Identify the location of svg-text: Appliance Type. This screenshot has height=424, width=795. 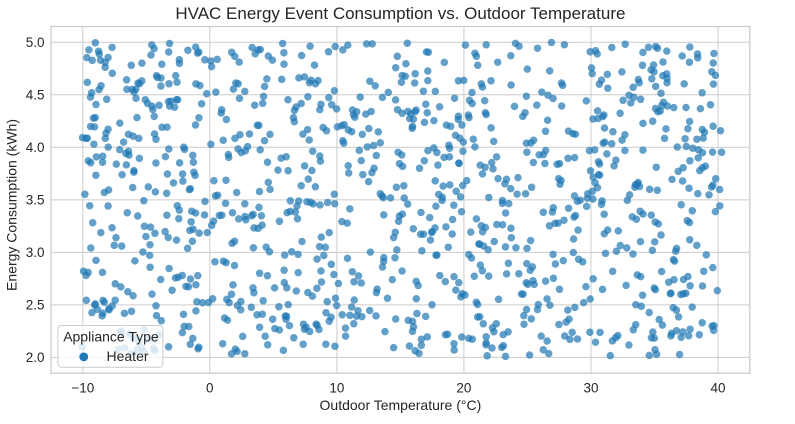
(111, 337).